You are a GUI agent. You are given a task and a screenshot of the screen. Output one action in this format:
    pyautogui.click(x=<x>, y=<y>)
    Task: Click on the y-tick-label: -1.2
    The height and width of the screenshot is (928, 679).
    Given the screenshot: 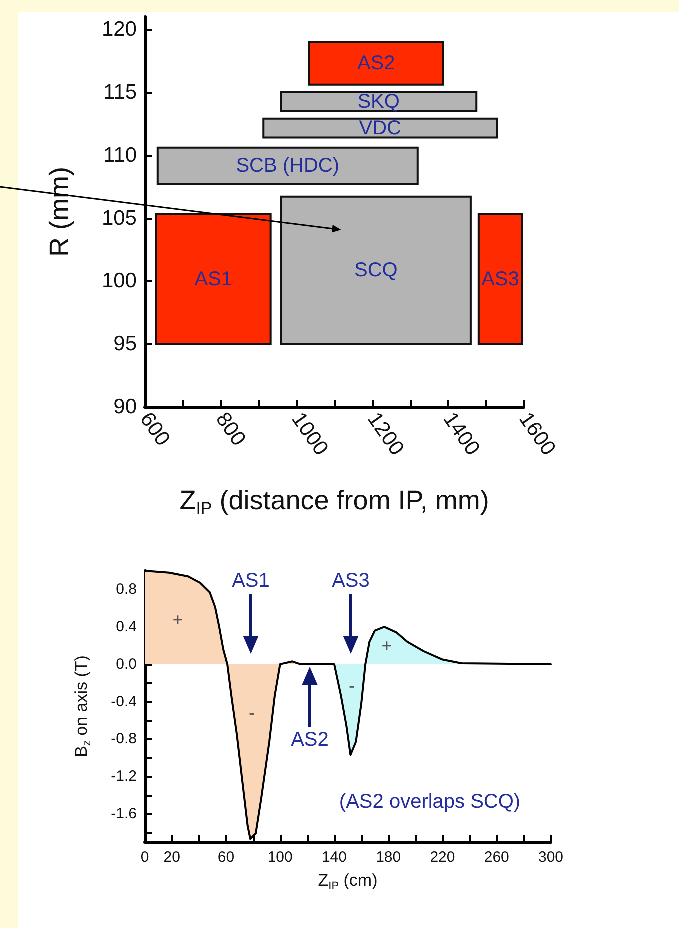 What is the action you would take?
    pyautogui.click(x=124, y=777)
    